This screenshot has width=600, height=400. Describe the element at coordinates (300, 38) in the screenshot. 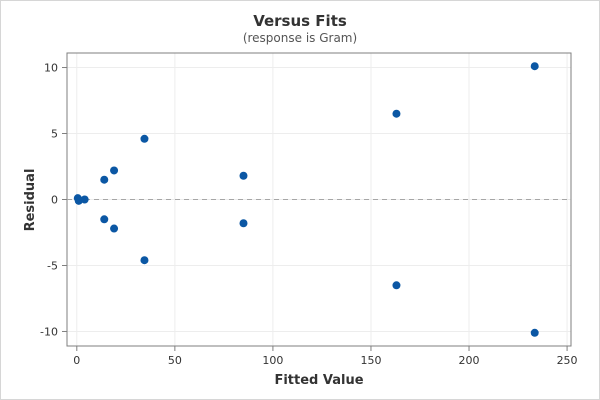

I see `chart-subtitle: (response is Gram)` at that location.